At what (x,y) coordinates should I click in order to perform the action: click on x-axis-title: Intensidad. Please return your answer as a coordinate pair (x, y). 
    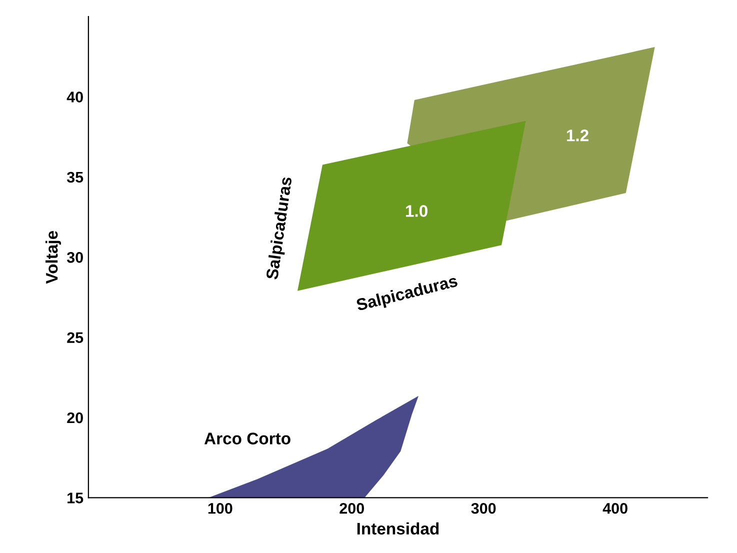
    Looking at the image, I should click on (398, 528).